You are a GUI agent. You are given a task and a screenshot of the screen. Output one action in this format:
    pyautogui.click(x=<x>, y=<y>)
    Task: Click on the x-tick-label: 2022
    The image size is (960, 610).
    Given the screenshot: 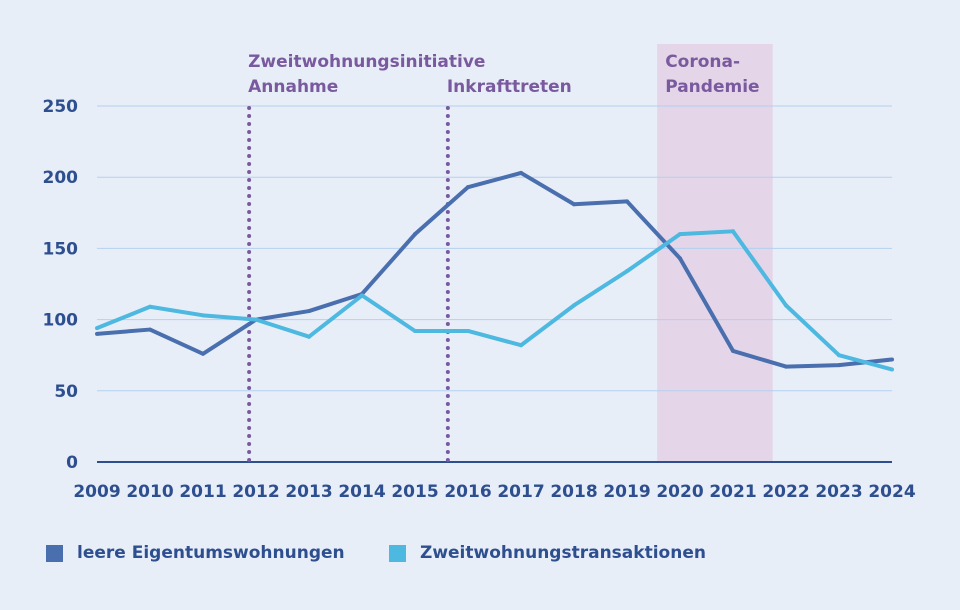 What is the action you would take?
    pyautogui.click(x=785, y=492)
    